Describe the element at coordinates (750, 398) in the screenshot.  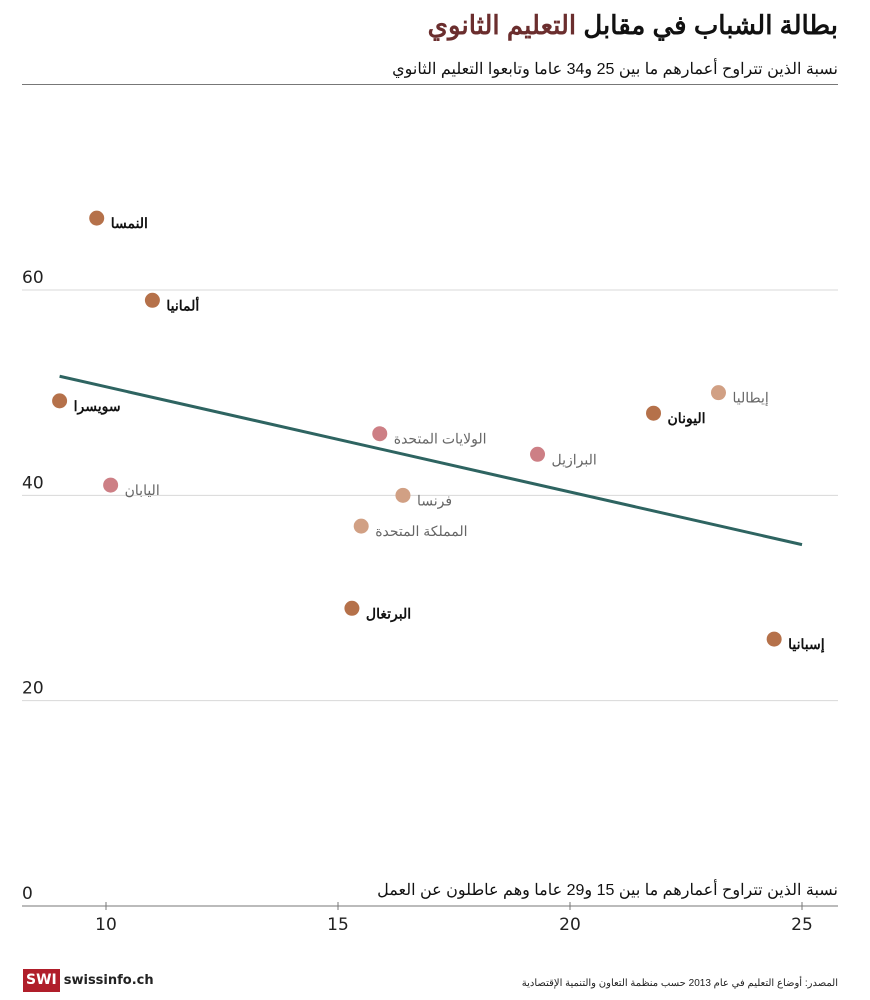
I see `data-label: إيطاليا` at that location.